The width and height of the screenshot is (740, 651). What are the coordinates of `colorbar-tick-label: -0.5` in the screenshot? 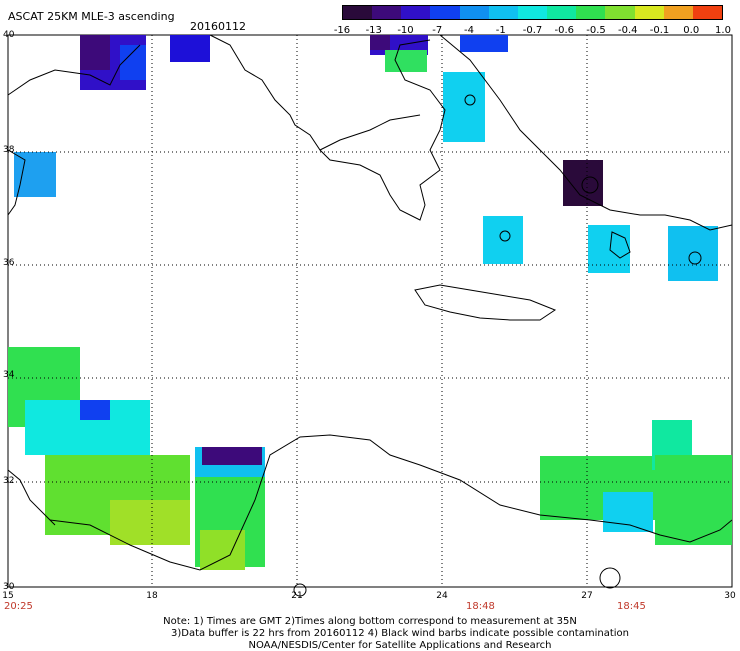 It's located at (596, 30).